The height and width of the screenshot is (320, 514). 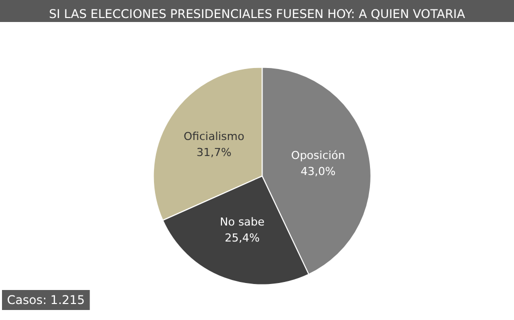 I want to click on chart-title: SI LAS ELECCIONES PRESIDENCIALES FUESEN HOY: A QUIEN VOTARIA, so click(x=257, y=14).